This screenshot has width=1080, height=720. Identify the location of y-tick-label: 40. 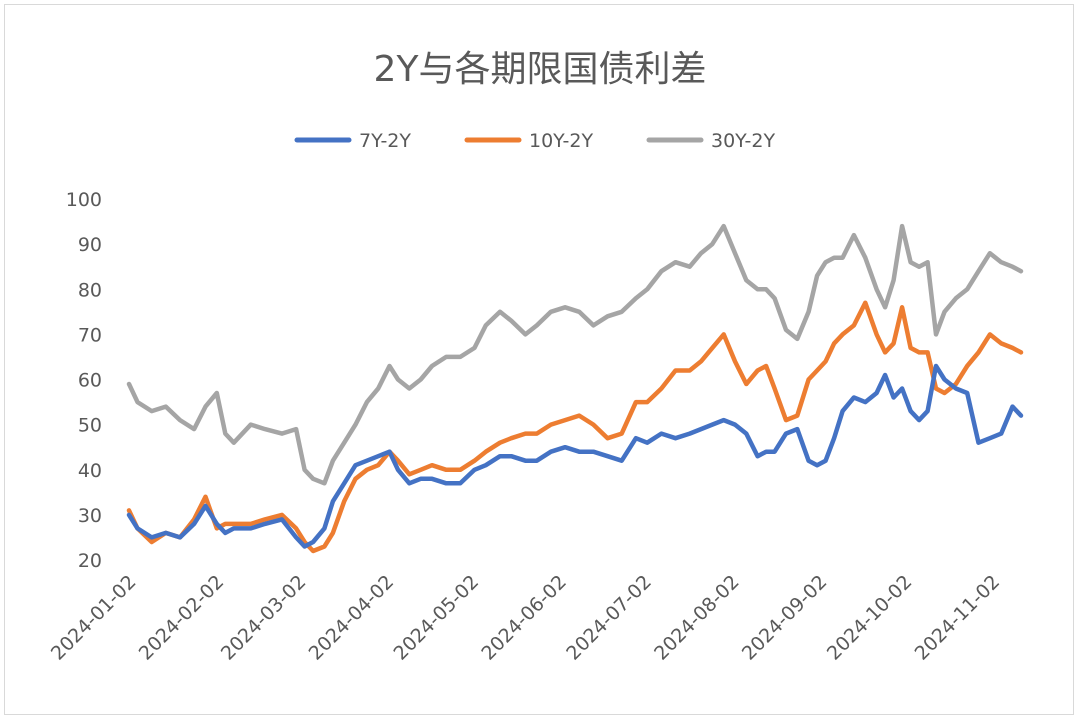
(90, 471).